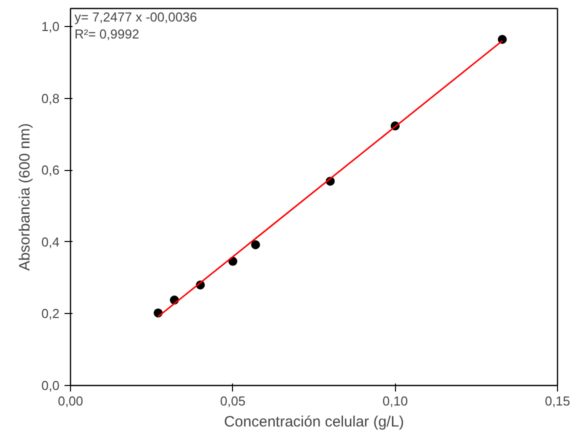 This screenshot has width=571, height=433. What do you see at coordinates (71, 401) in the screenshot?
I see `x-tick-label: 0,00` at bounding box center [71, 401].